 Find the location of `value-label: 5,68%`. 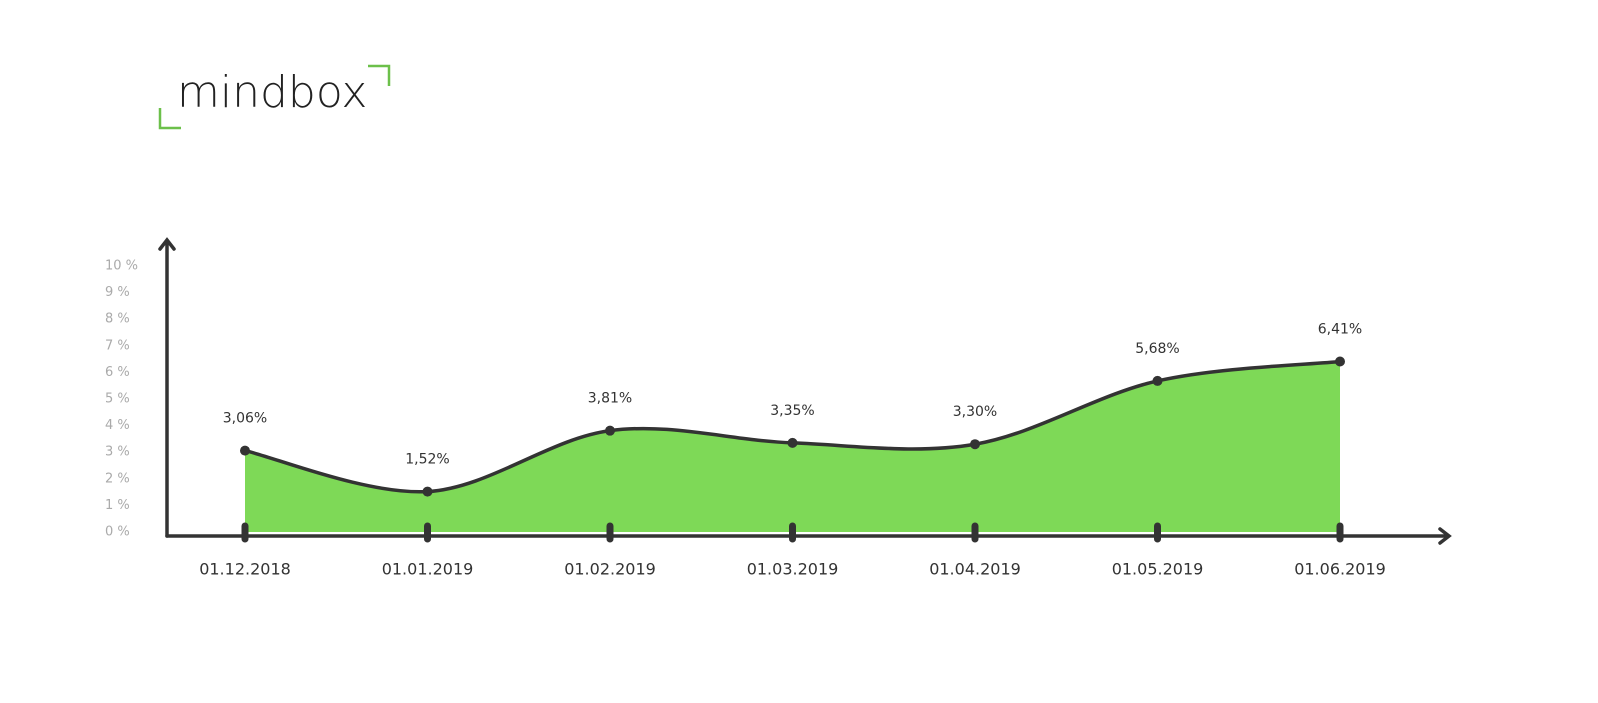

value-label: 5,68% is located at coordinates (1157, 349).